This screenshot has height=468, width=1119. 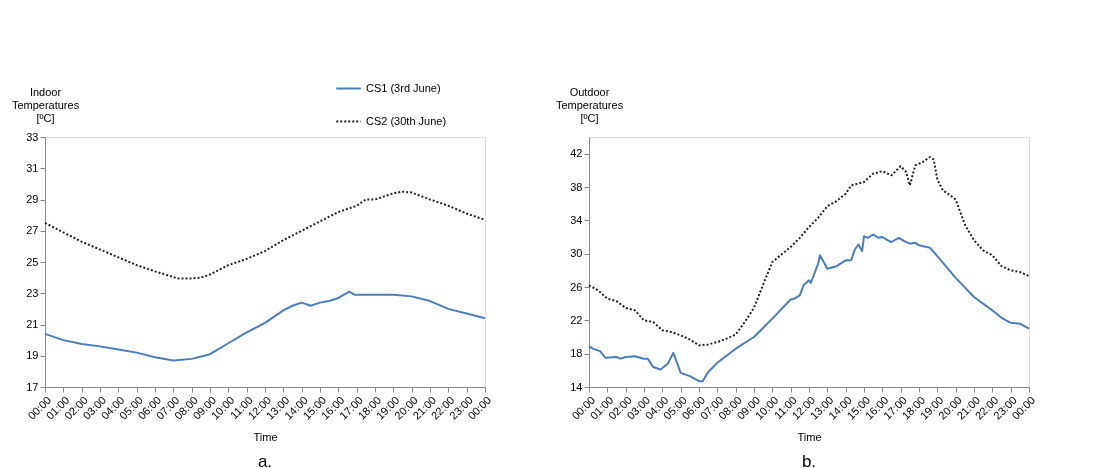 What do you see at coordinates (576, 153) in the screenshot?
I see `y-tick-label: 42` at bounding box center [576, 153].